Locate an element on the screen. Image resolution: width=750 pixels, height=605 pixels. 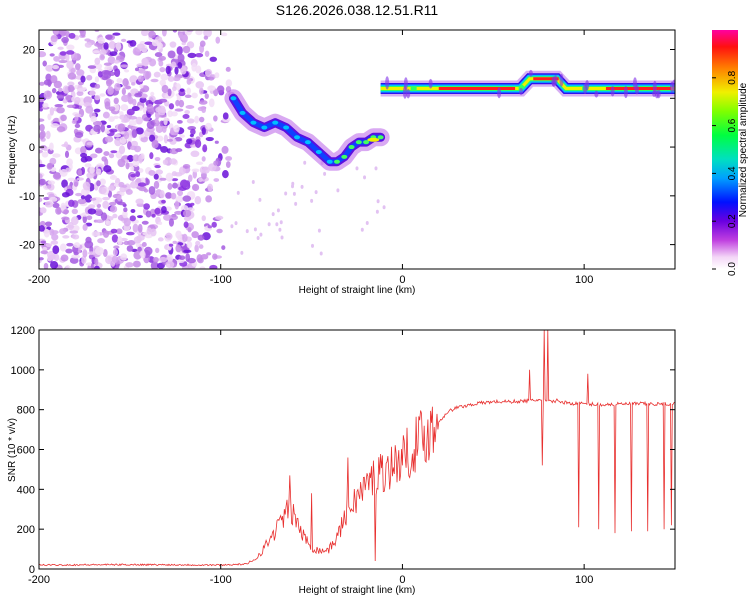
y-tick-label: 600 is located at coordinates (26, 451).